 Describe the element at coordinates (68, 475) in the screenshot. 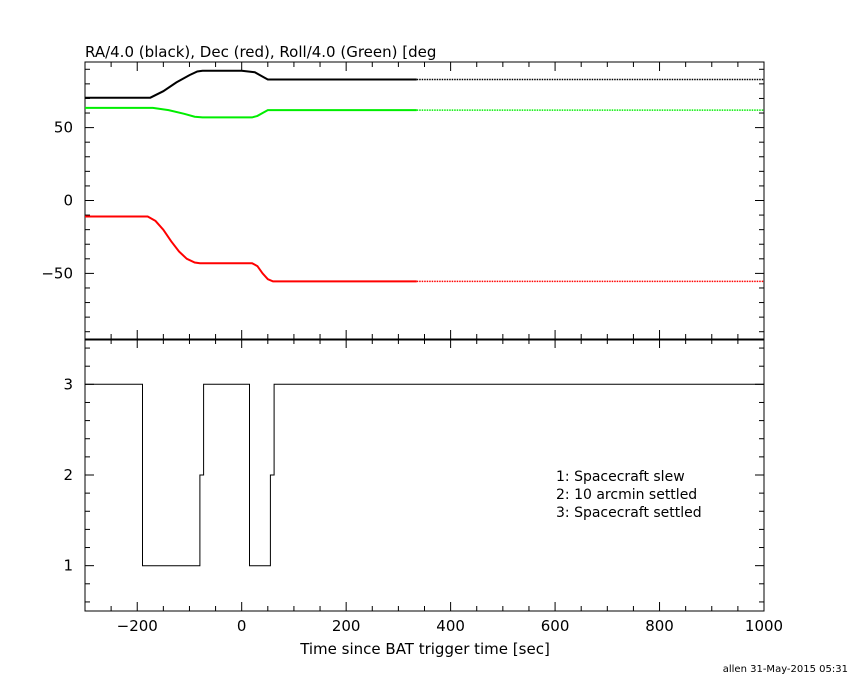

I see `y-tick-label: 2` at that location.